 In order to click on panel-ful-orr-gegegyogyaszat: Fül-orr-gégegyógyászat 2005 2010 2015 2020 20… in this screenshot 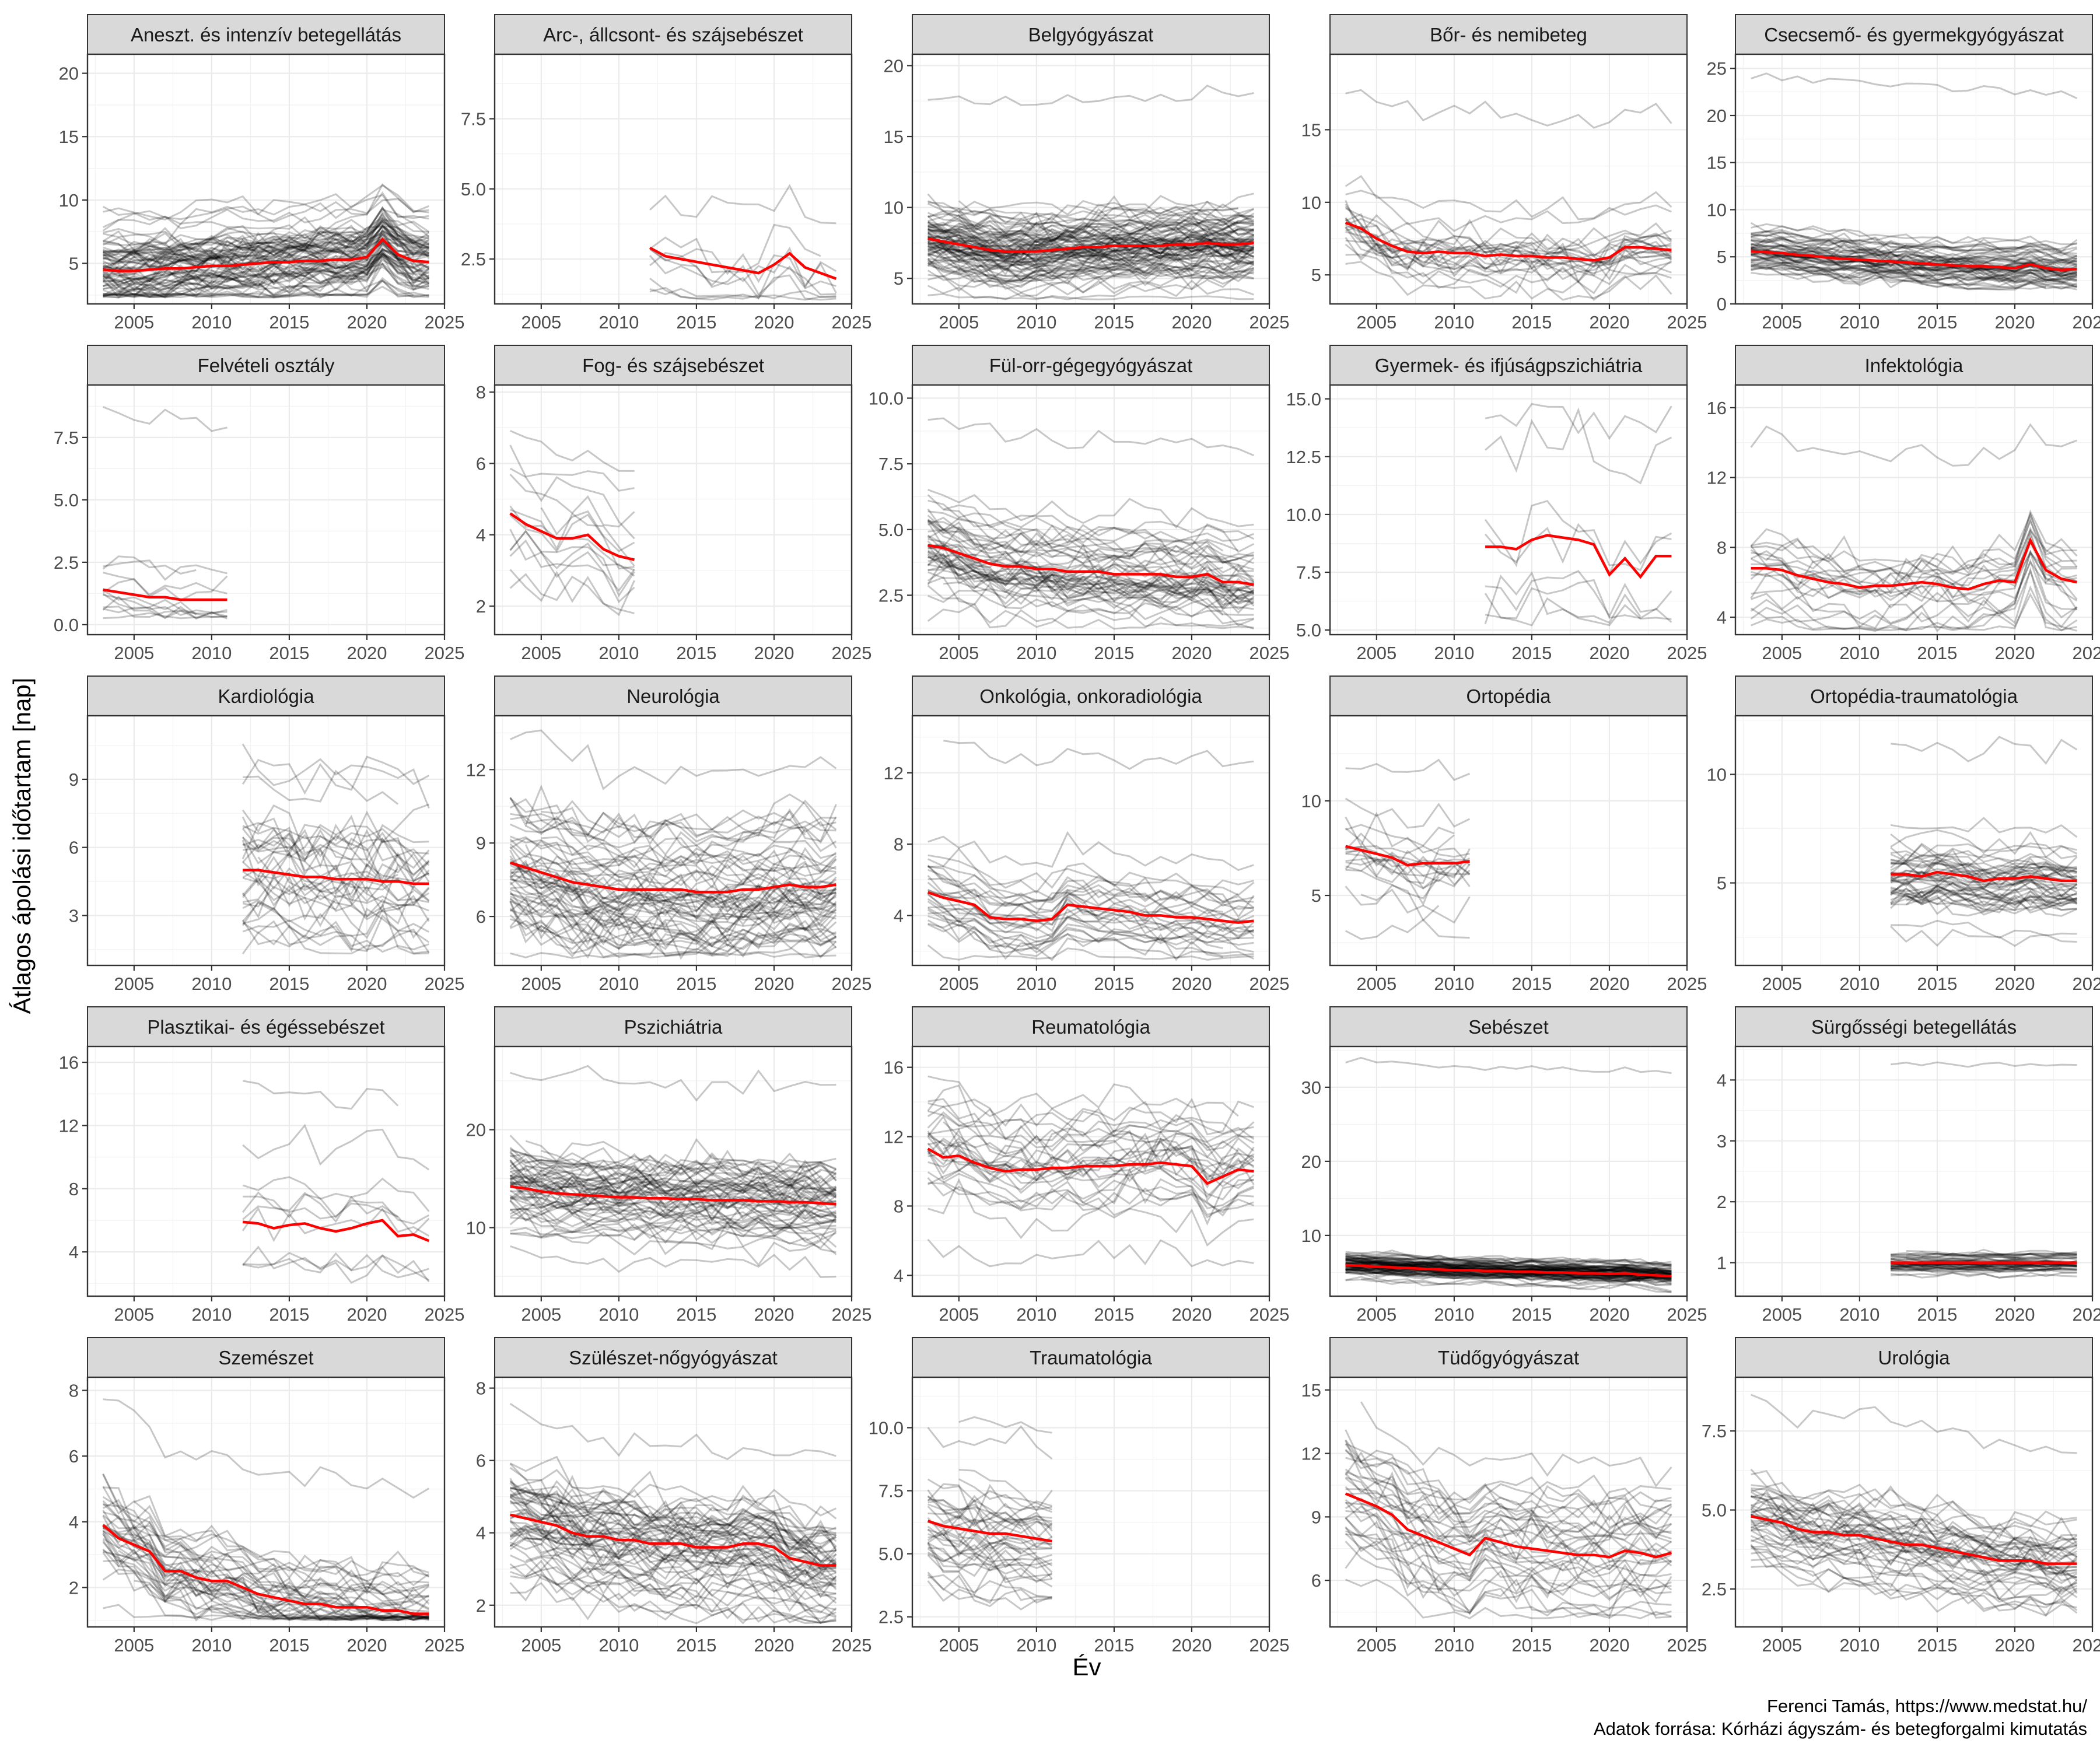, I will do `click(1079, 504)`.